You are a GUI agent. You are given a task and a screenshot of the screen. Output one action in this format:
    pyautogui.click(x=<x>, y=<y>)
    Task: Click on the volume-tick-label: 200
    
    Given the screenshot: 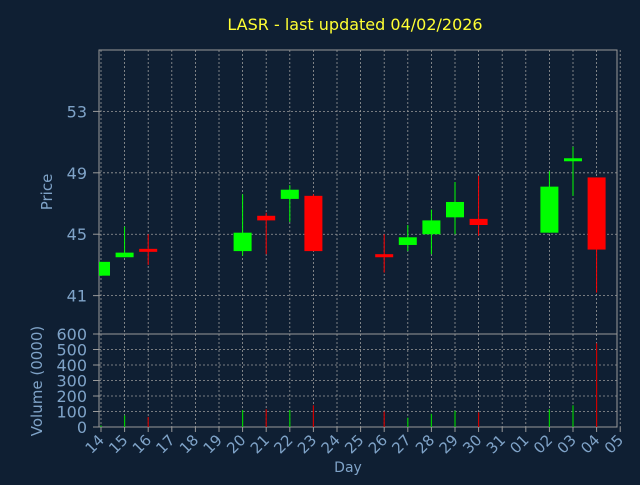 What is the action you would take?
    pyautogui.click(x=71, y=396)
    